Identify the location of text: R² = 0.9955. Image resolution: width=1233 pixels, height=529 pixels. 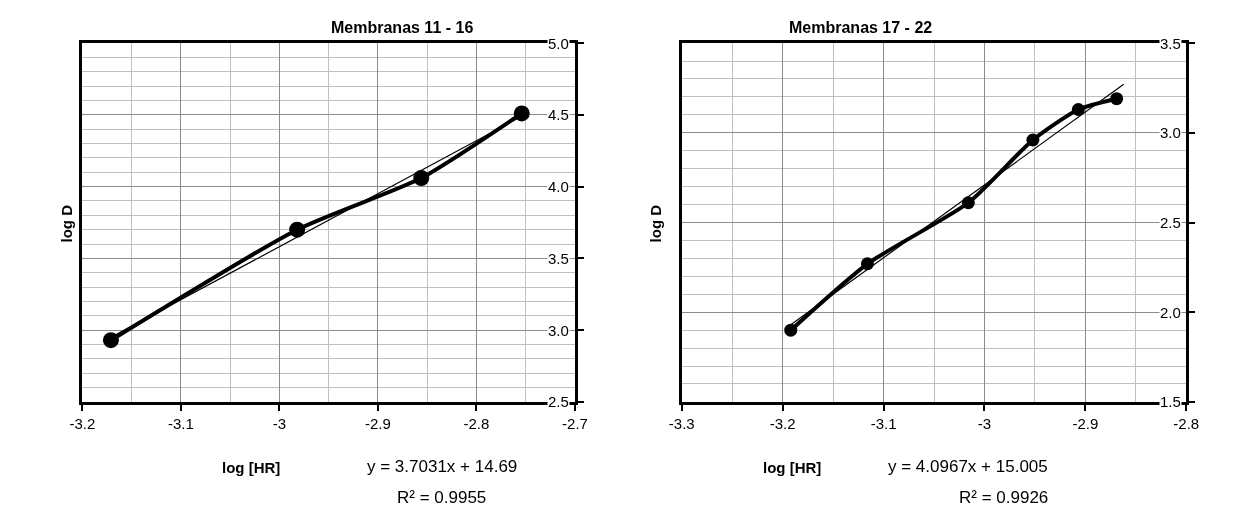
(442, 497).